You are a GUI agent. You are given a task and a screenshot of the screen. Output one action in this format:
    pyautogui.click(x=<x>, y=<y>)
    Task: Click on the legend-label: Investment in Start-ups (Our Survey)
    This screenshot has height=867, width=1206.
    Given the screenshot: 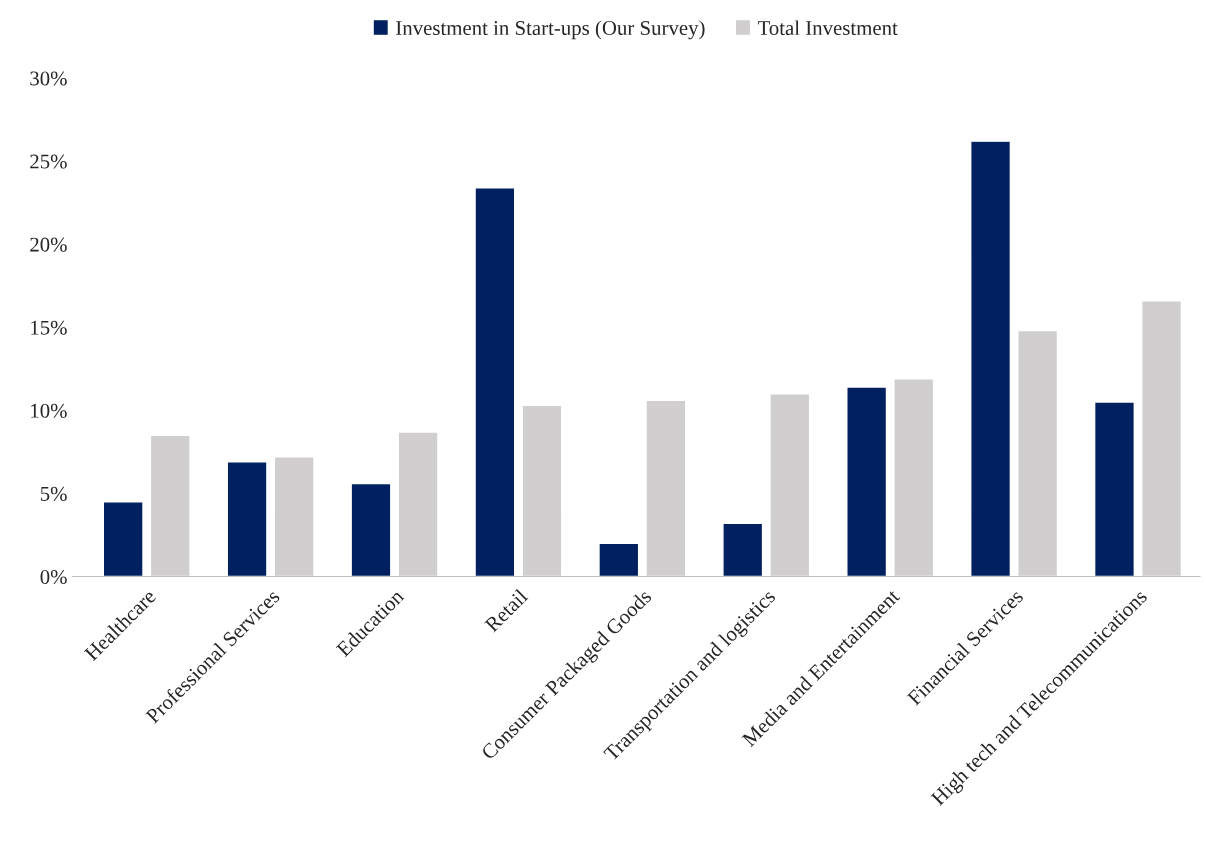 What is the action you would take?
    pyautogui.click(x=550, y=30)
    